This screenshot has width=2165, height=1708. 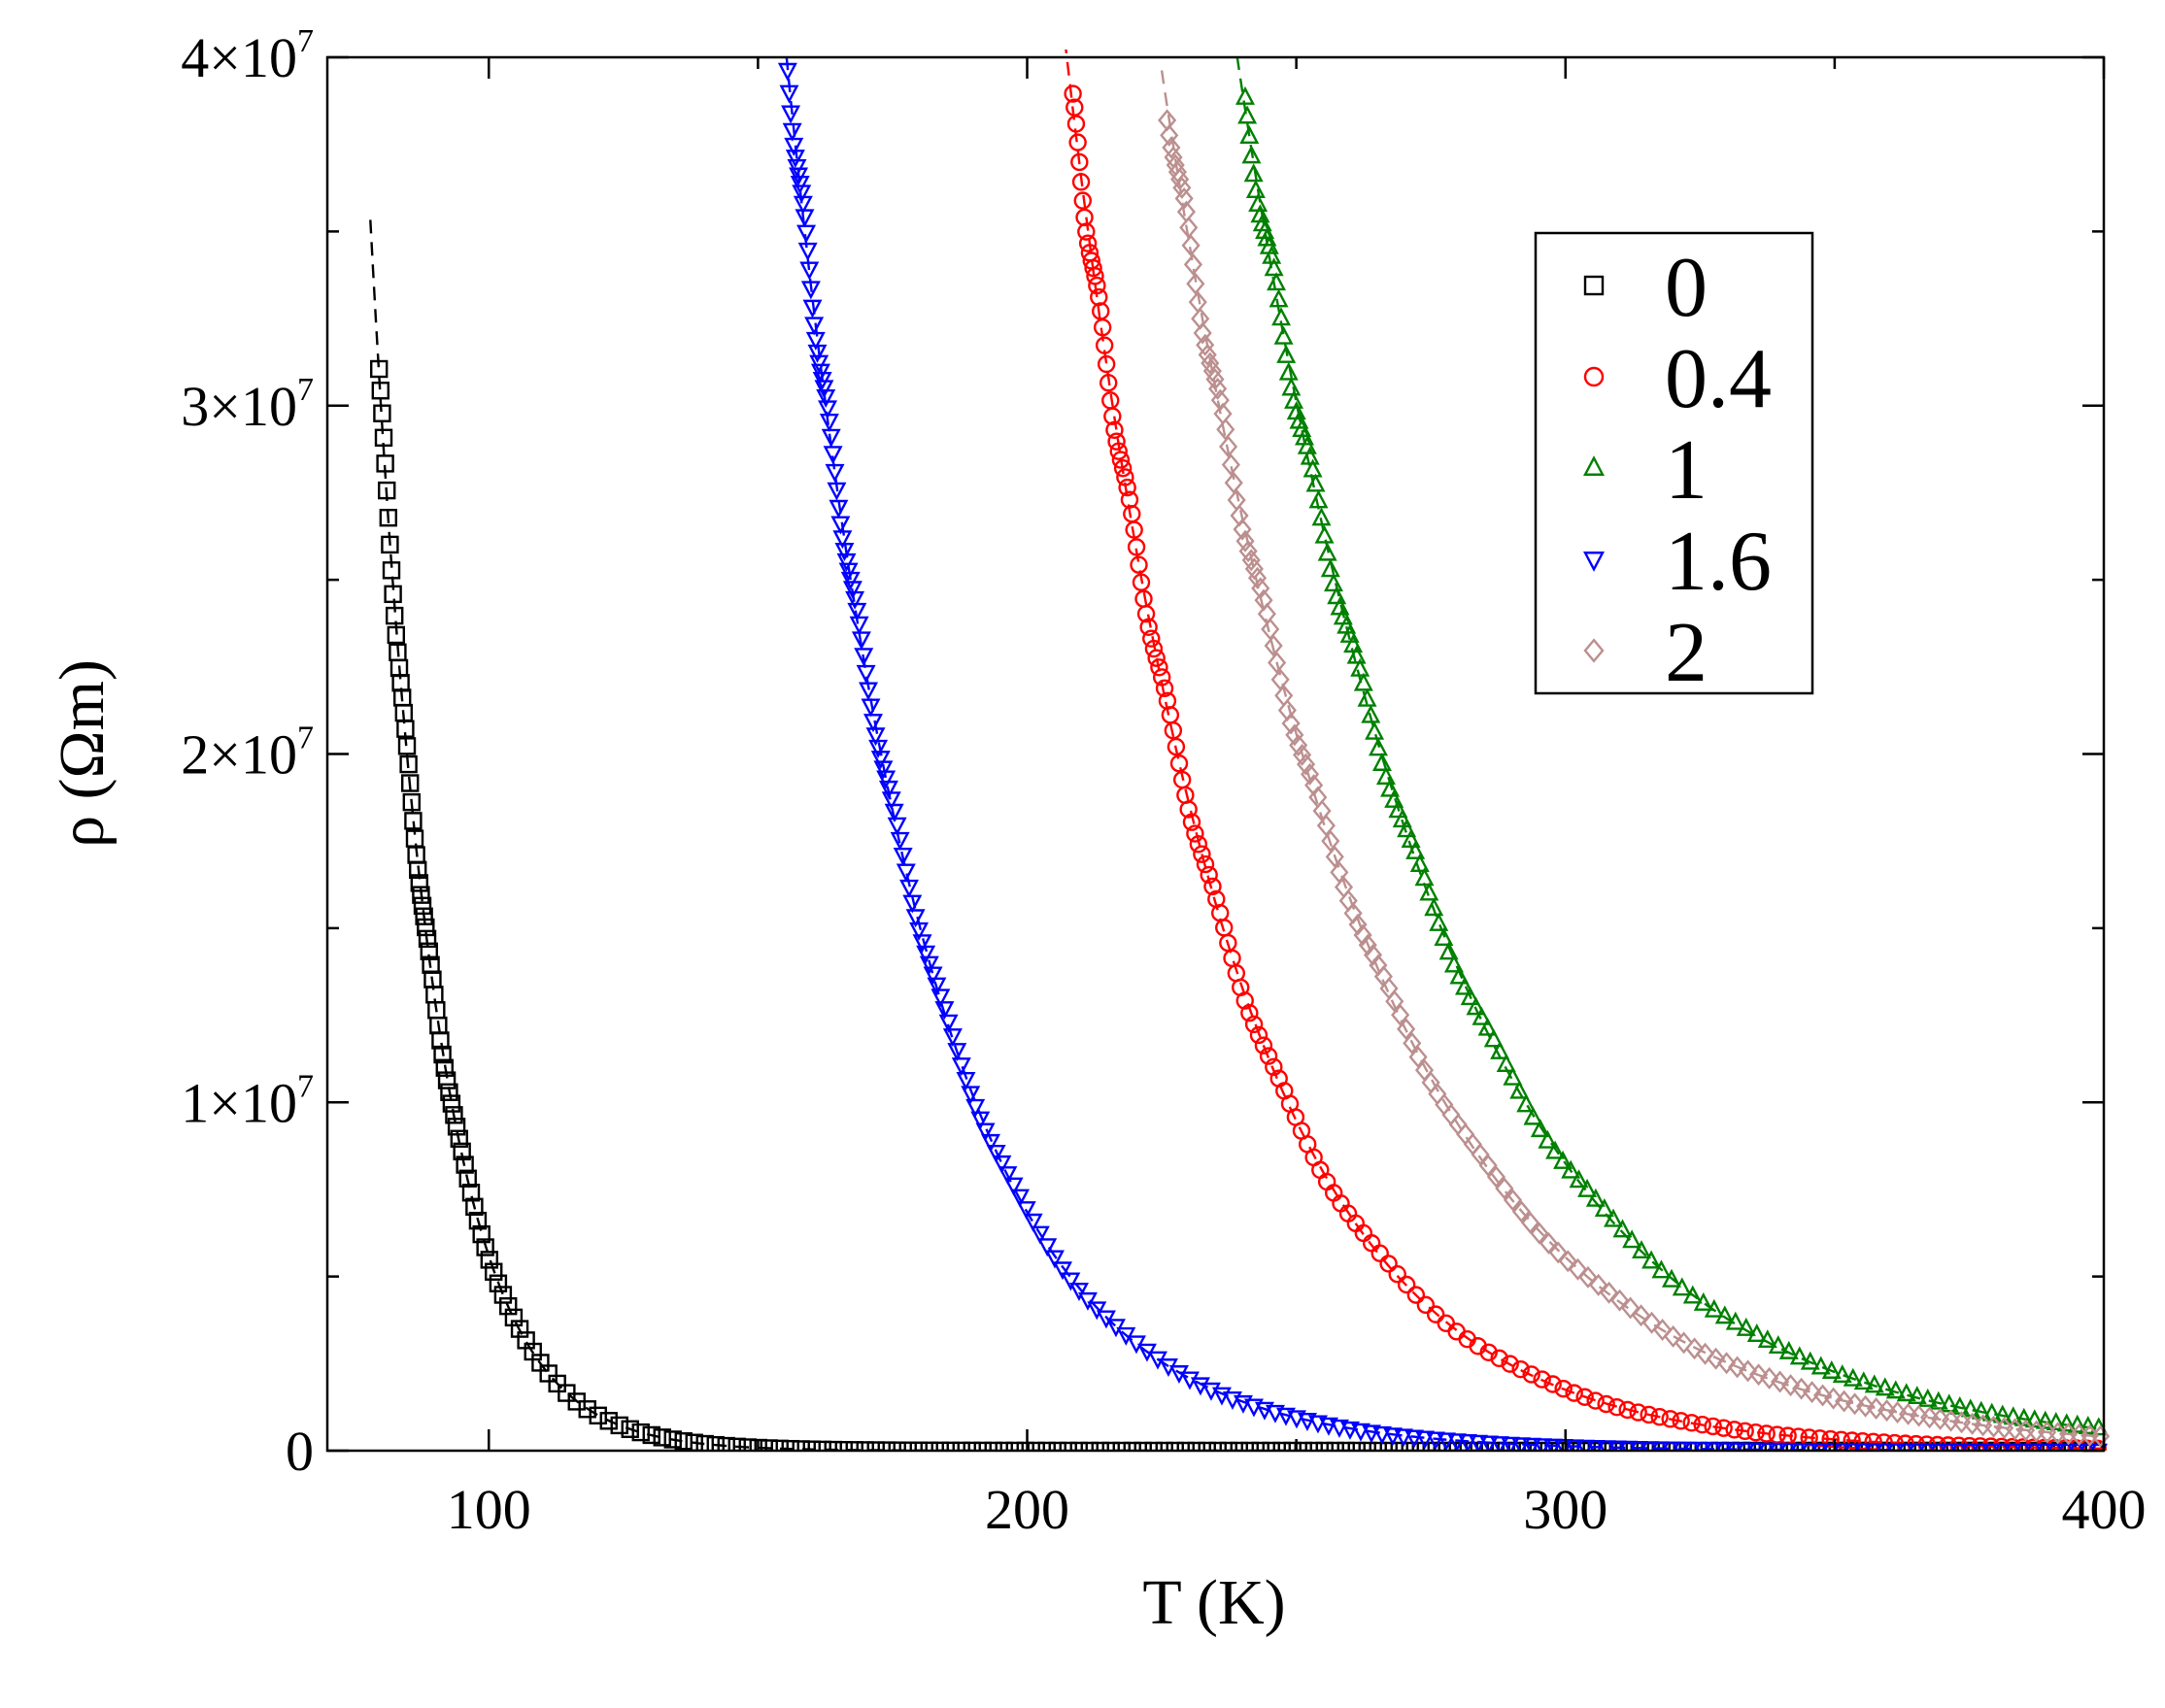 What do you see at coordinates (489, 1509) in the screenshot?
I see `x-tick-label: 100` at bounding box center [489, 1509].